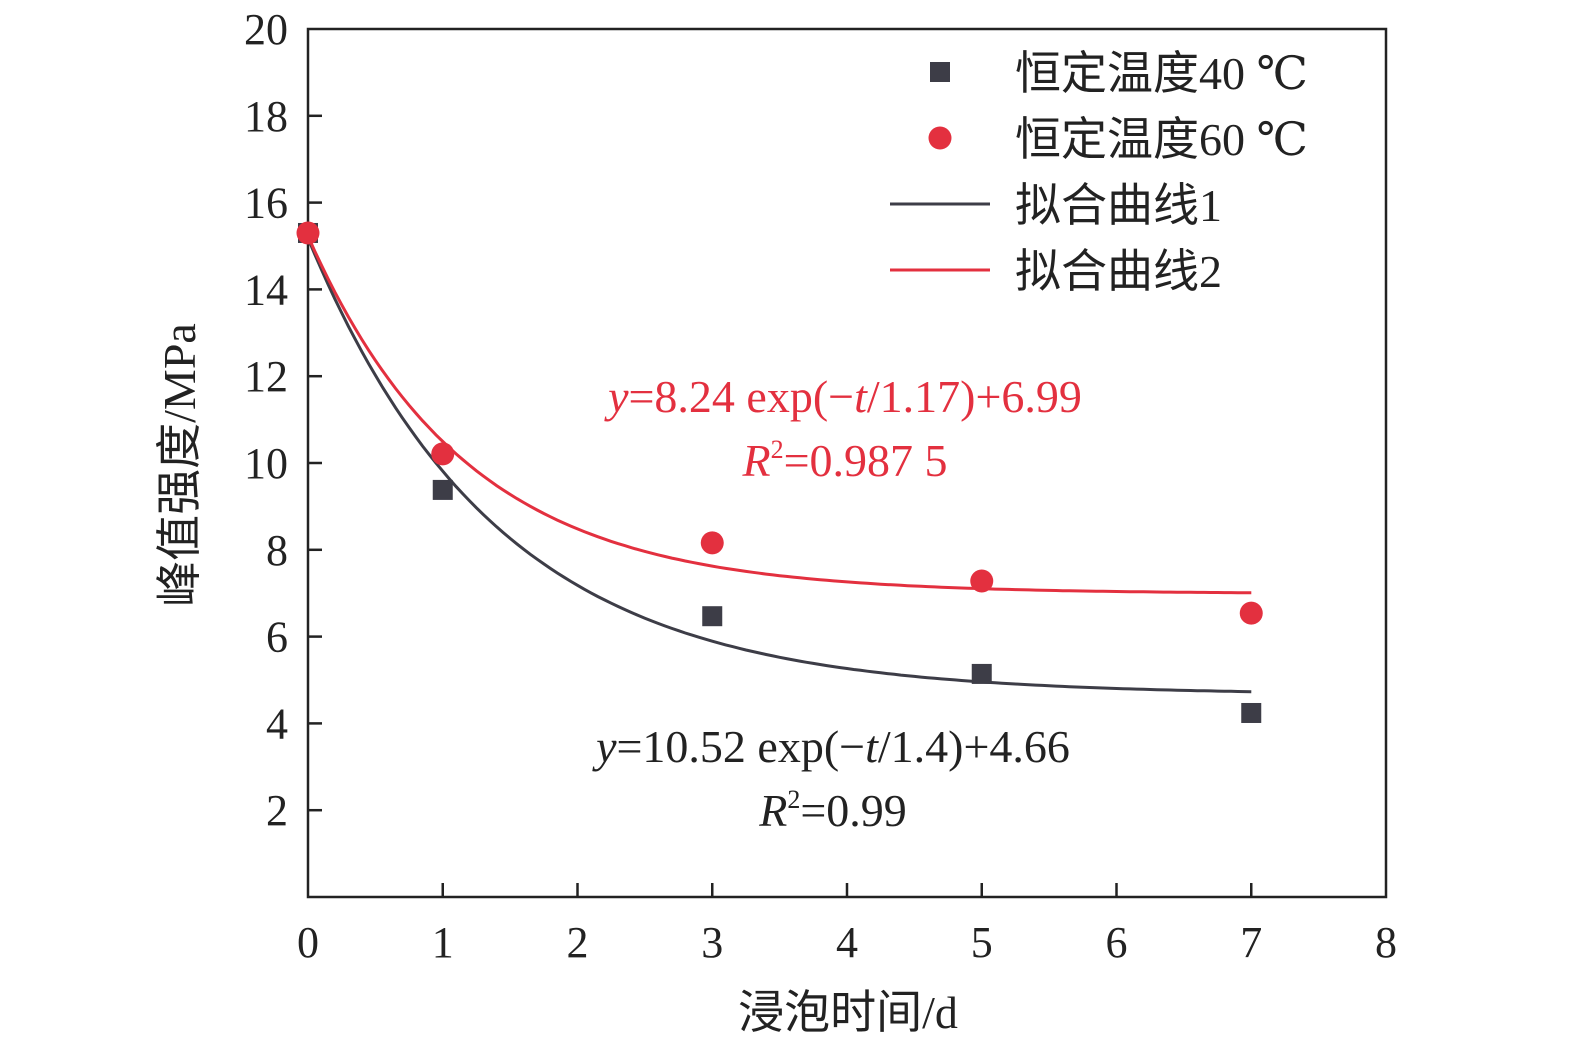 Image resolution: width=1575 pixels, height=1050 pixels. I want to click on x-tick-label: 3, so click(712, 942).